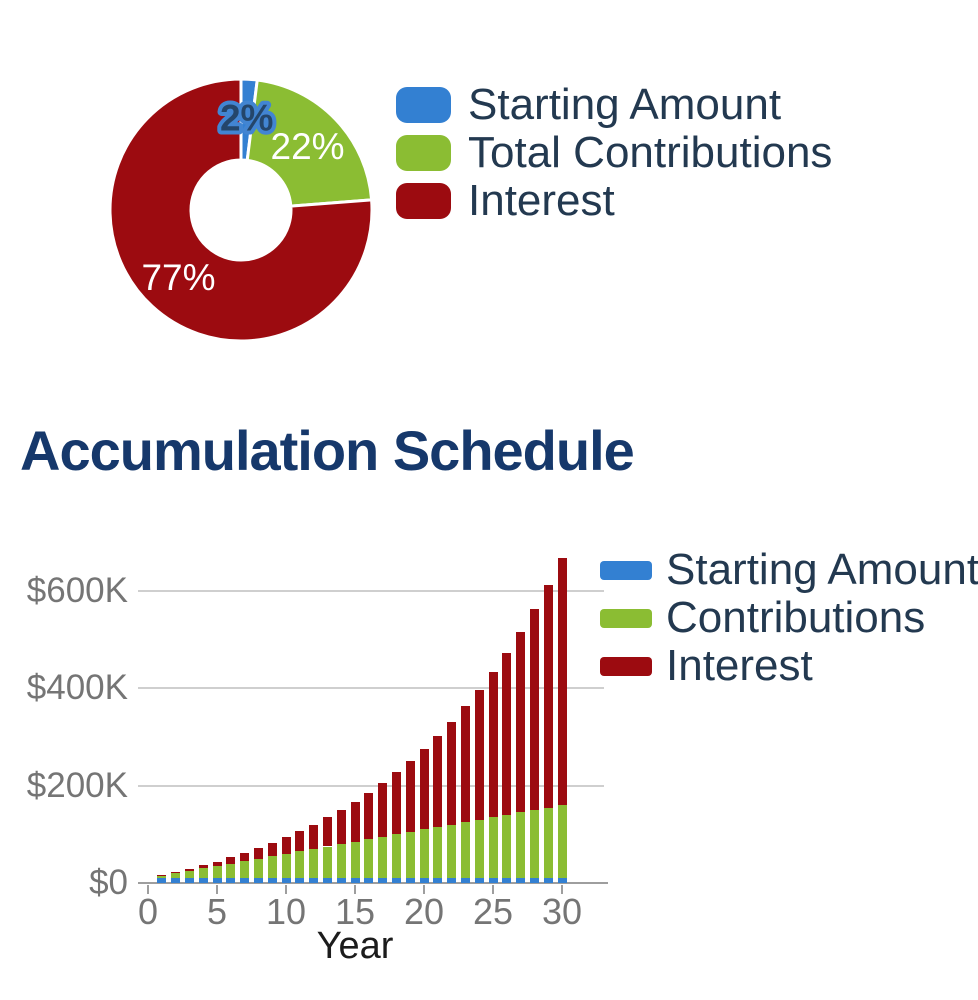 This screenshot has width=978, height=1000. Describe the element at coordinates (479, 754) in the screenshot. I see `bar-year-24-interest` at that location.